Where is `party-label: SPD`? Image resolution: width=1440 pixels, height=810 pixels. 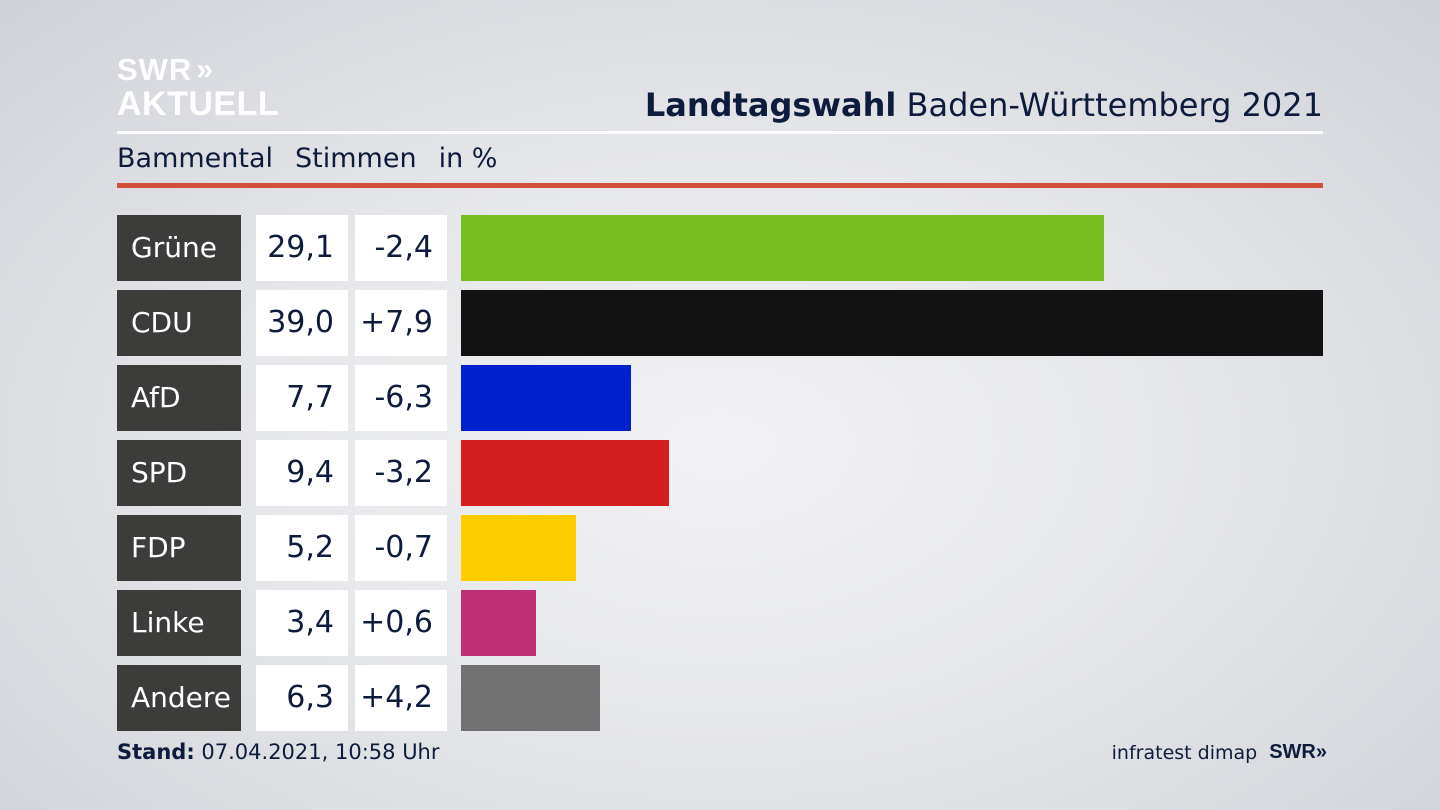 party-label: SPD is located at coordinates (179, 473).